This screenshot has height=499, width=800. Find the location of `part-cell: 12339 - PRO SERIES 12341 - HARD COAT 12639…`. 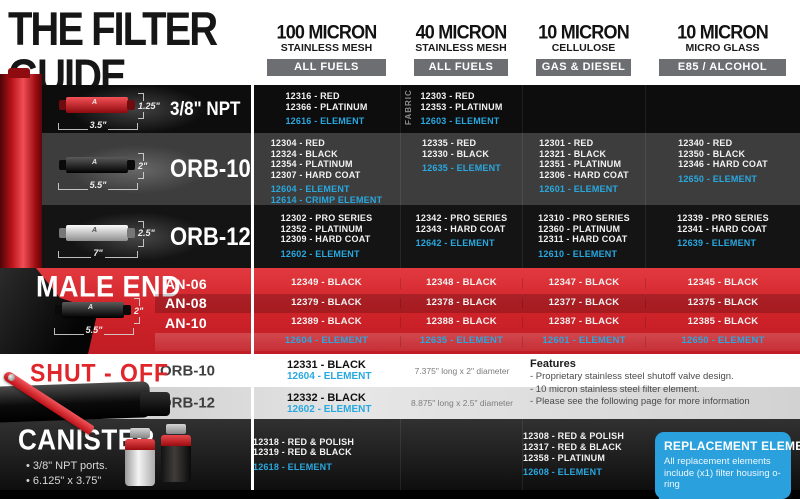

part-cell: 12339 - PRO SERIES 12341 - HARD COAT 12639… is located at coordinates (722, 236).